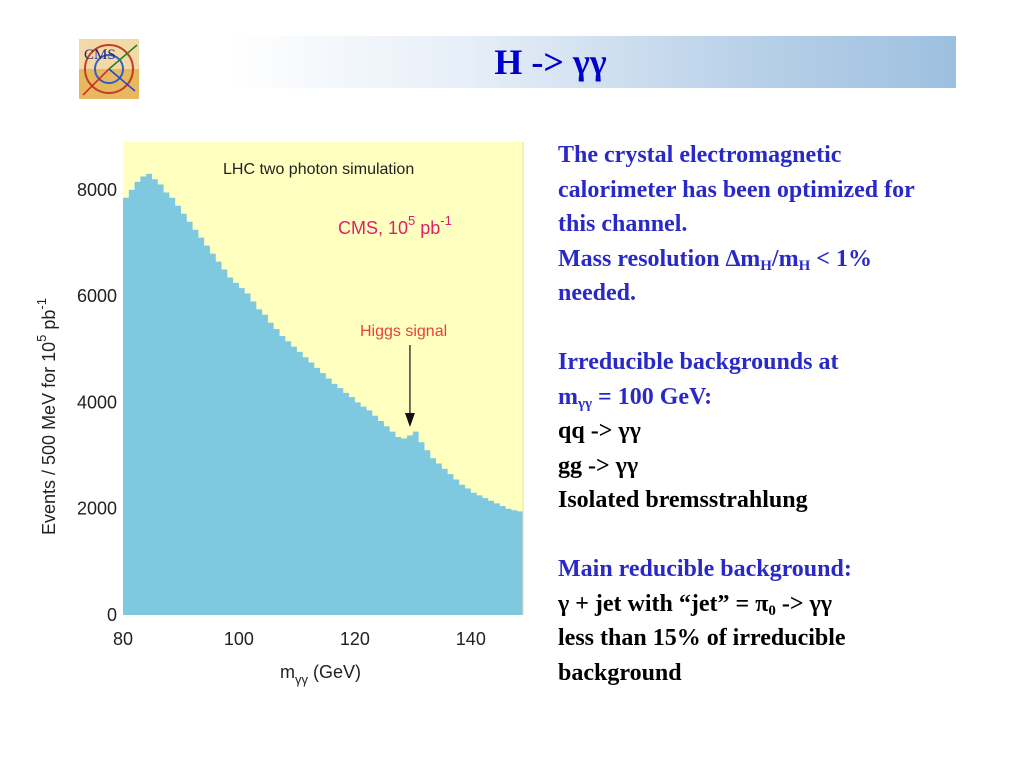  I want to click on y-tick-label-8000: 8000, so click(97, 190).